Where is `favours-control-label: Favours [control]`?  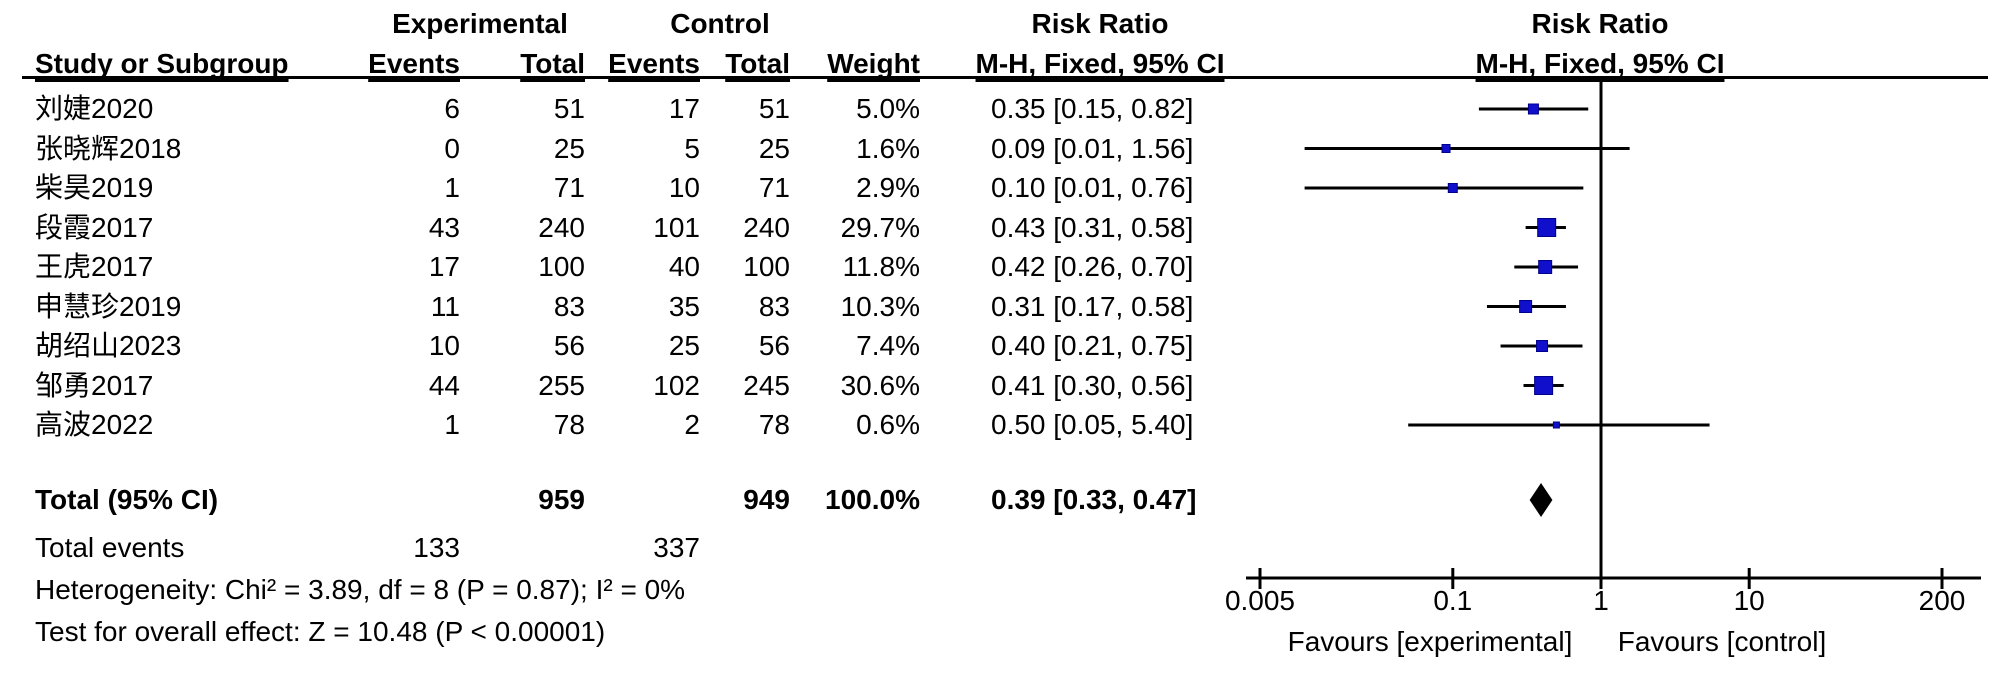
favours-control-label: Favours [control] is located at coordinates (1722, 641).